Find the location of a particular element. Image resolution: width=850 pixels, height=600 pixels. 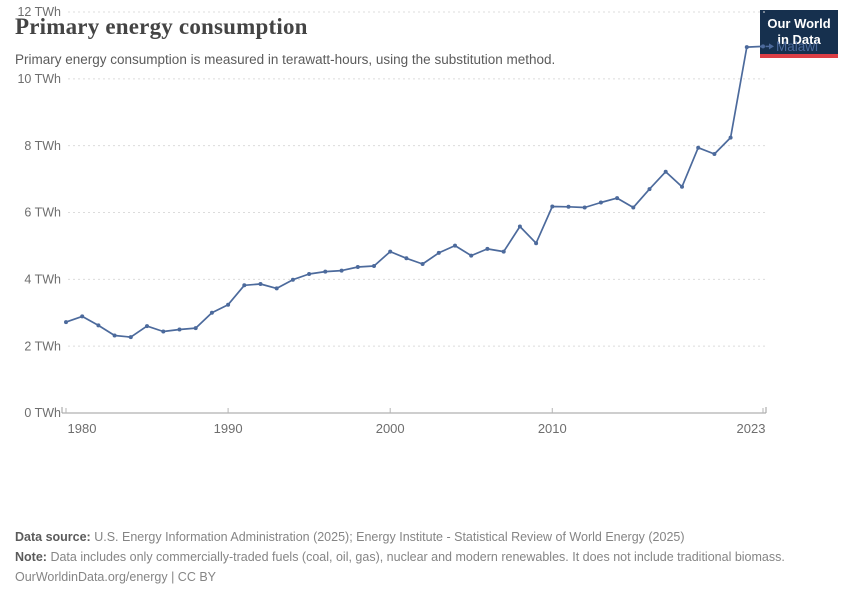

x-axis-ticks: 1980 1990 2000 2010 2023 is located at coordinates (415, 422).